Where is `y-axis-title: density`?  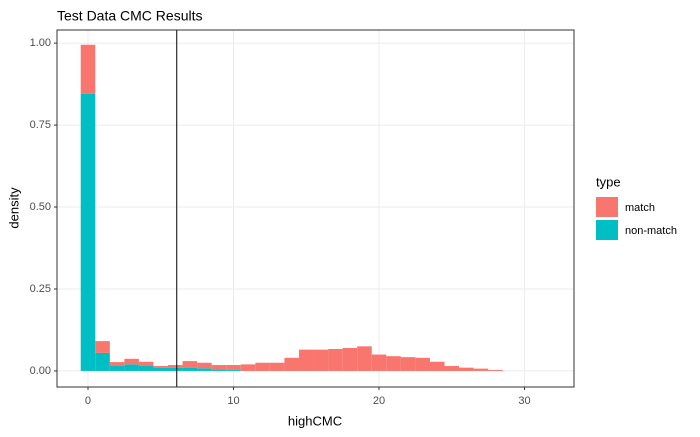
y-axis-title: density is located at coordinates (13, 208).